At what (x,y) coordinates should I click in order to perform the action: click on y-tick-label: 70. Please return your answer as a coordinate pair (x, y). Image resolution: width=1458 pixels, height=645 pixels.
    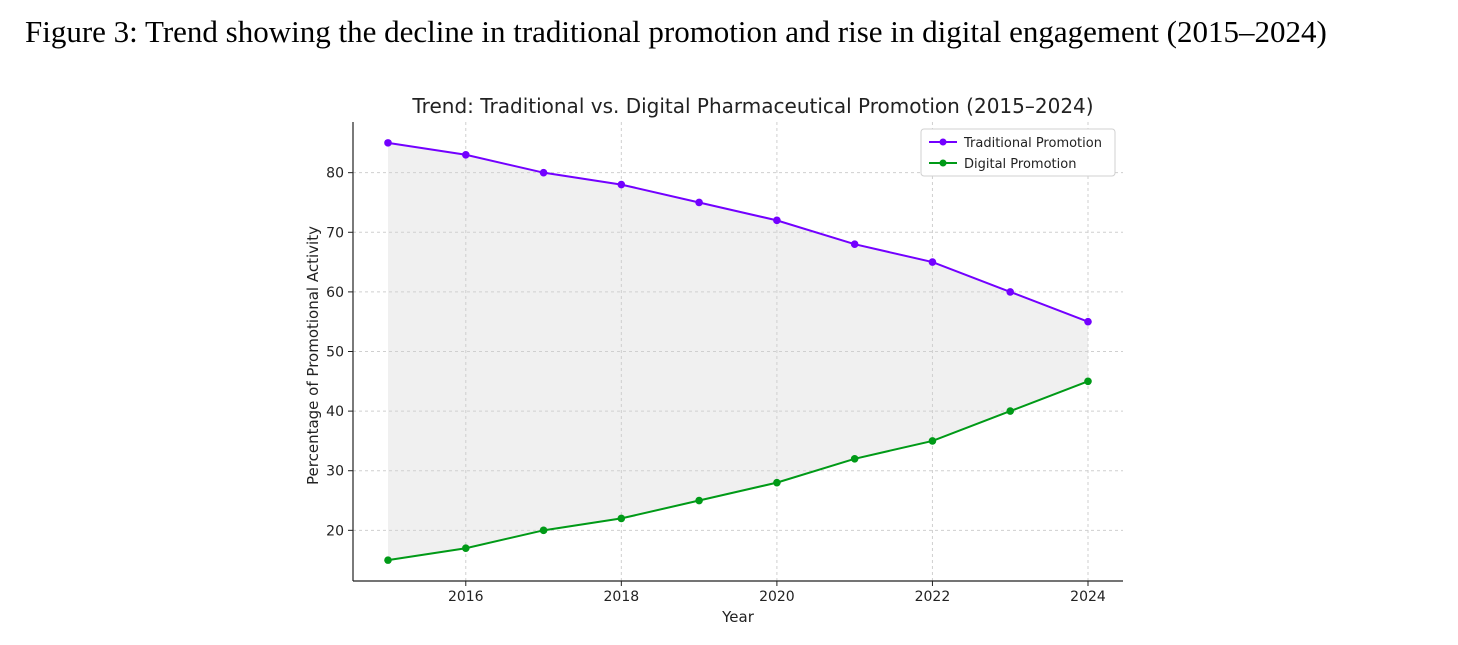
    Looking at the image, I should click on (335, 233).